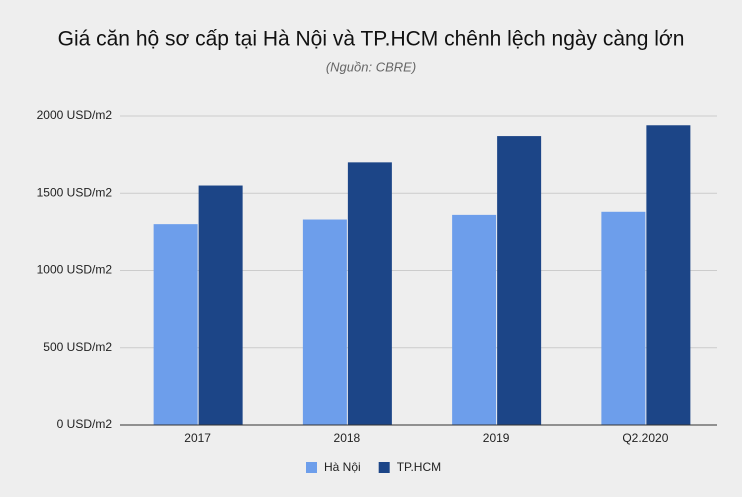 Image resolution: width=742 pixels, height=497 pixels. What do you see at coordinates (645, 438) in the screenshot?
I see `x-tick-label: Q2.2020` at bounding box center [645, 438].